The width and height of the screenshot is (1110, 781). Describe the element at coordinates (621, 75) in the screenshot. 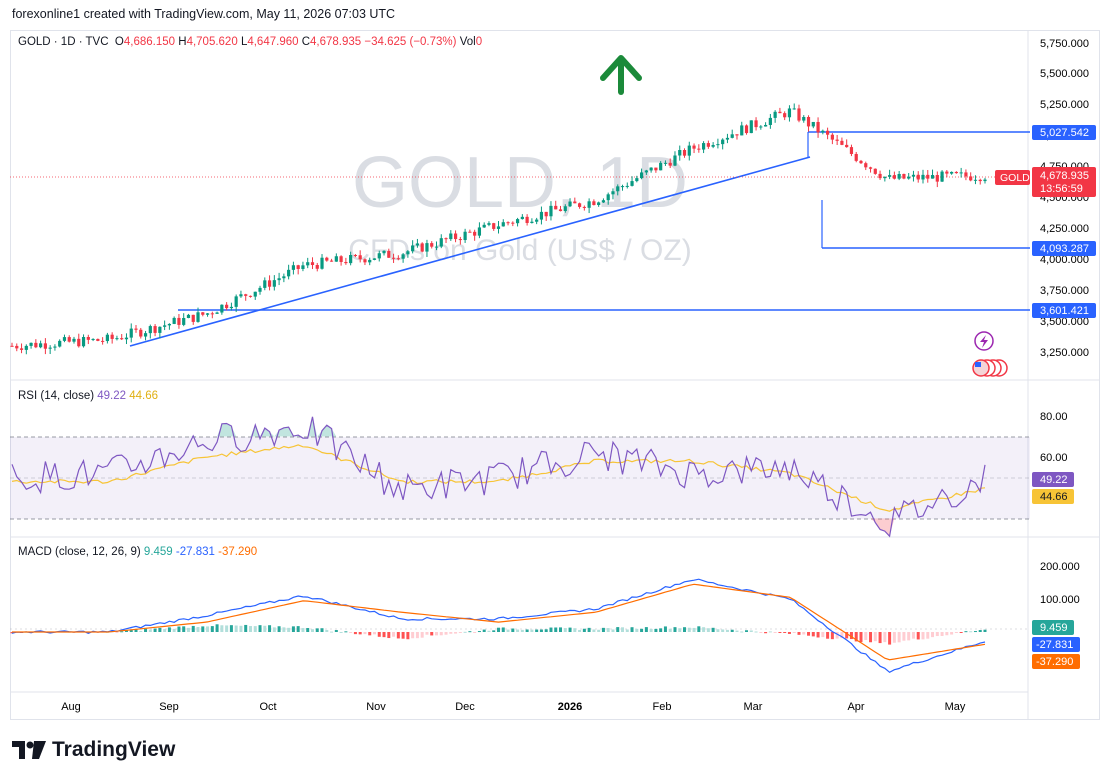

I see `up-arrow-icon` at that location.